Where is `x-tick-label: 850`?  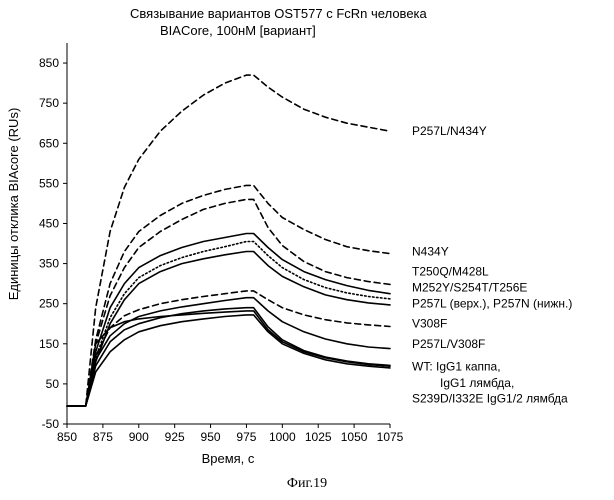 x-tick-label: 850 is located at coordinates (67, 437).